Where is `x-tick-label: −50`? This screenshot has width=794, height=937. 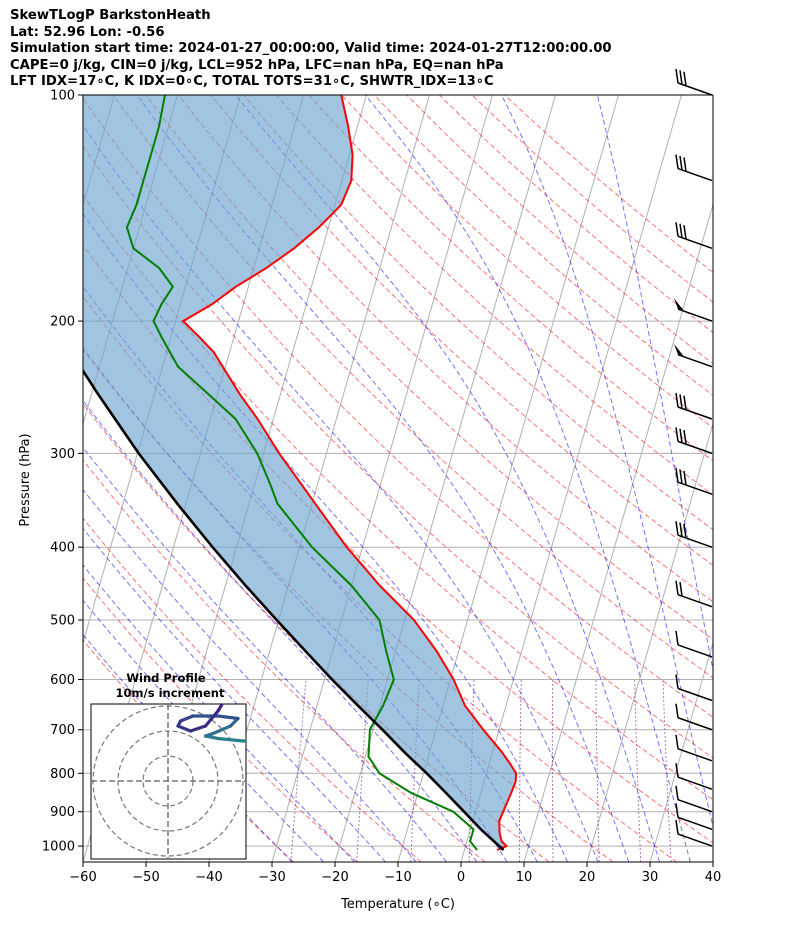
x-tick-label: −50 is located at coordinates (145, 877).